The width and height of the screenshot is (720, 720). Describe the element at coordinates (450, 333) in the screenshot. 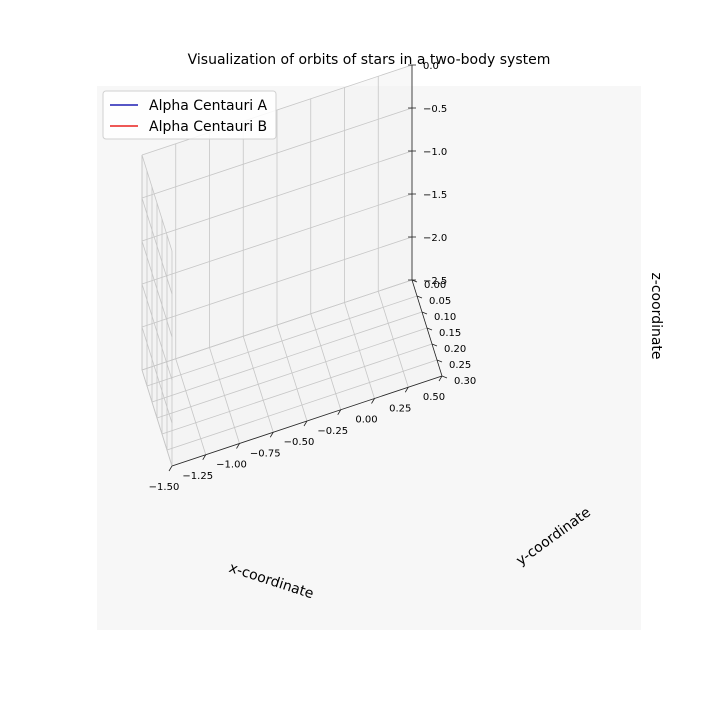

I see `y-tick-label: 0.15` at that location.